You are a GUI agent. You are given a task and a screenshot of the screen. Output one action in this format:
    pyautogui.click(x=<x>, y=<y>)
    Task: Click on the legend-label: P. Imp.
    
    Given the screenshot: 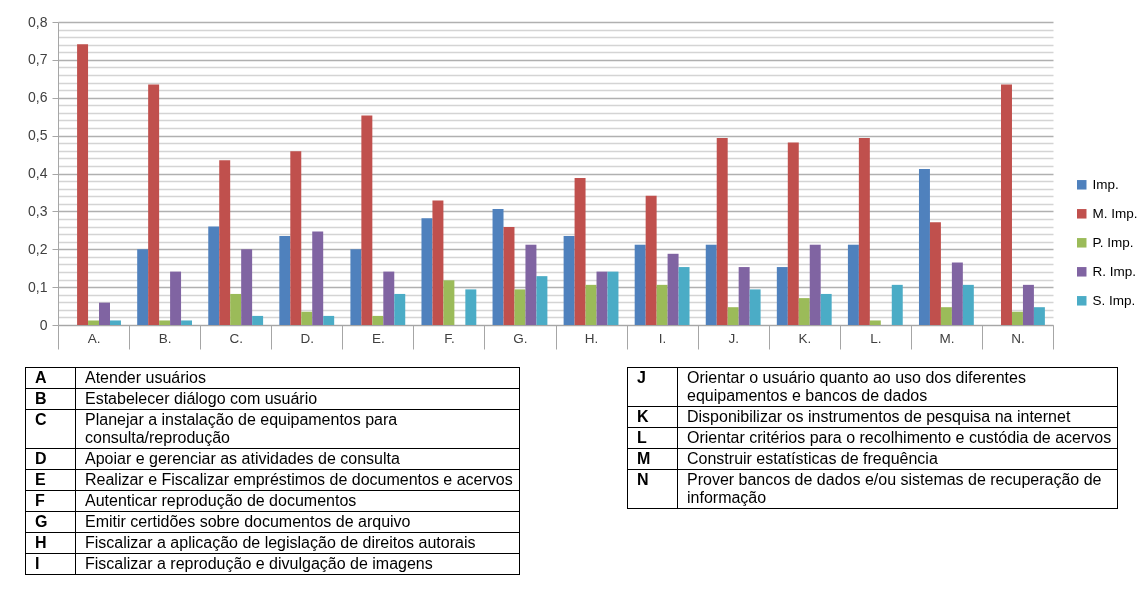 What is the action you would take?
    pyautogui.click(x=1113, y=242)
    